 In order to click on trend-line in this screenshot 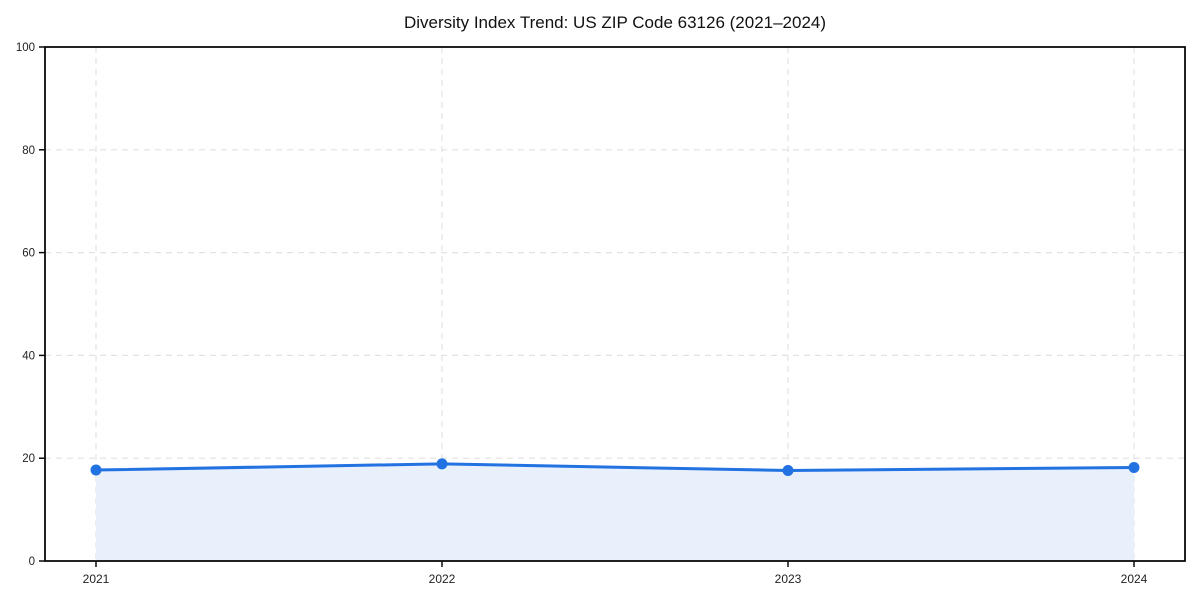, I will do `click(615, 467)`.